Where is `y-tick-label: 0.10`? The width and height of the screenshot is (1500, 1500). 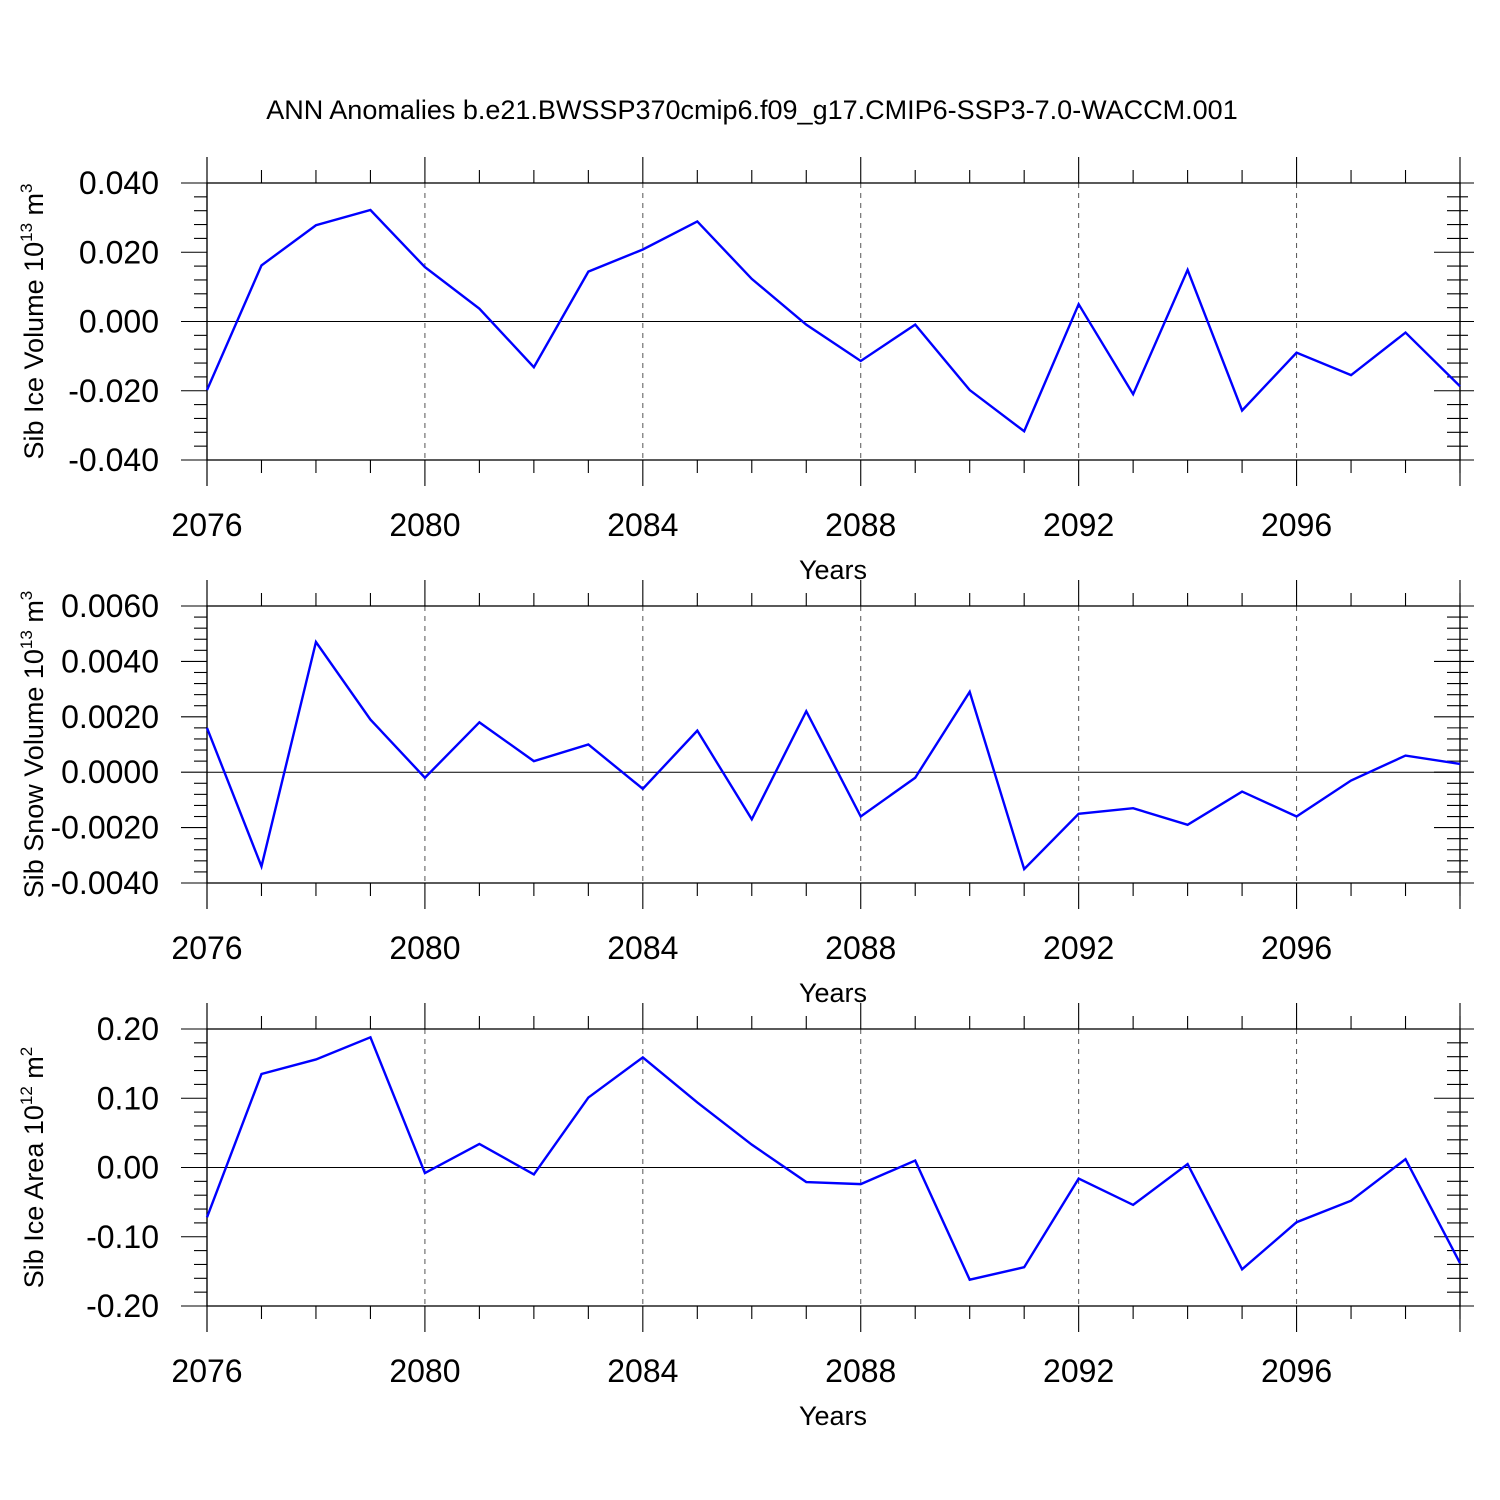 y-tick-label: 0.10 is located at coordinates (128, 1098).